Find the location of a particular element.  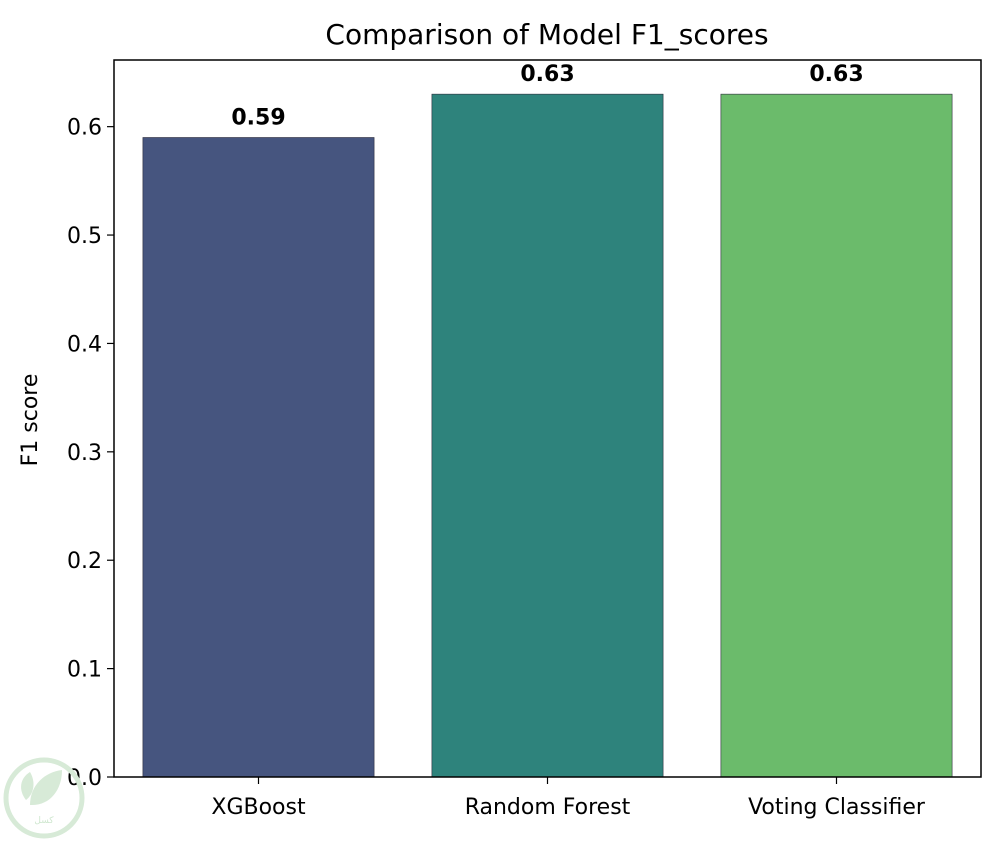

x-tick-label: XGBoost is located at coordinates (258, 807).